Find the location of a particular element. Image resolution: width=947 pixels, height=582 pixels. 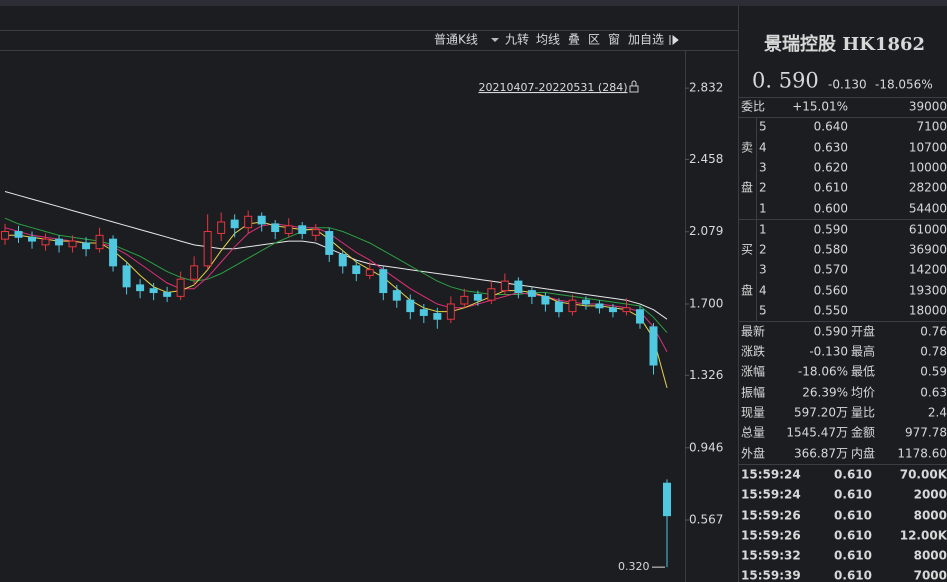

quote-text: 18000 is located at coordinates (928, 311).